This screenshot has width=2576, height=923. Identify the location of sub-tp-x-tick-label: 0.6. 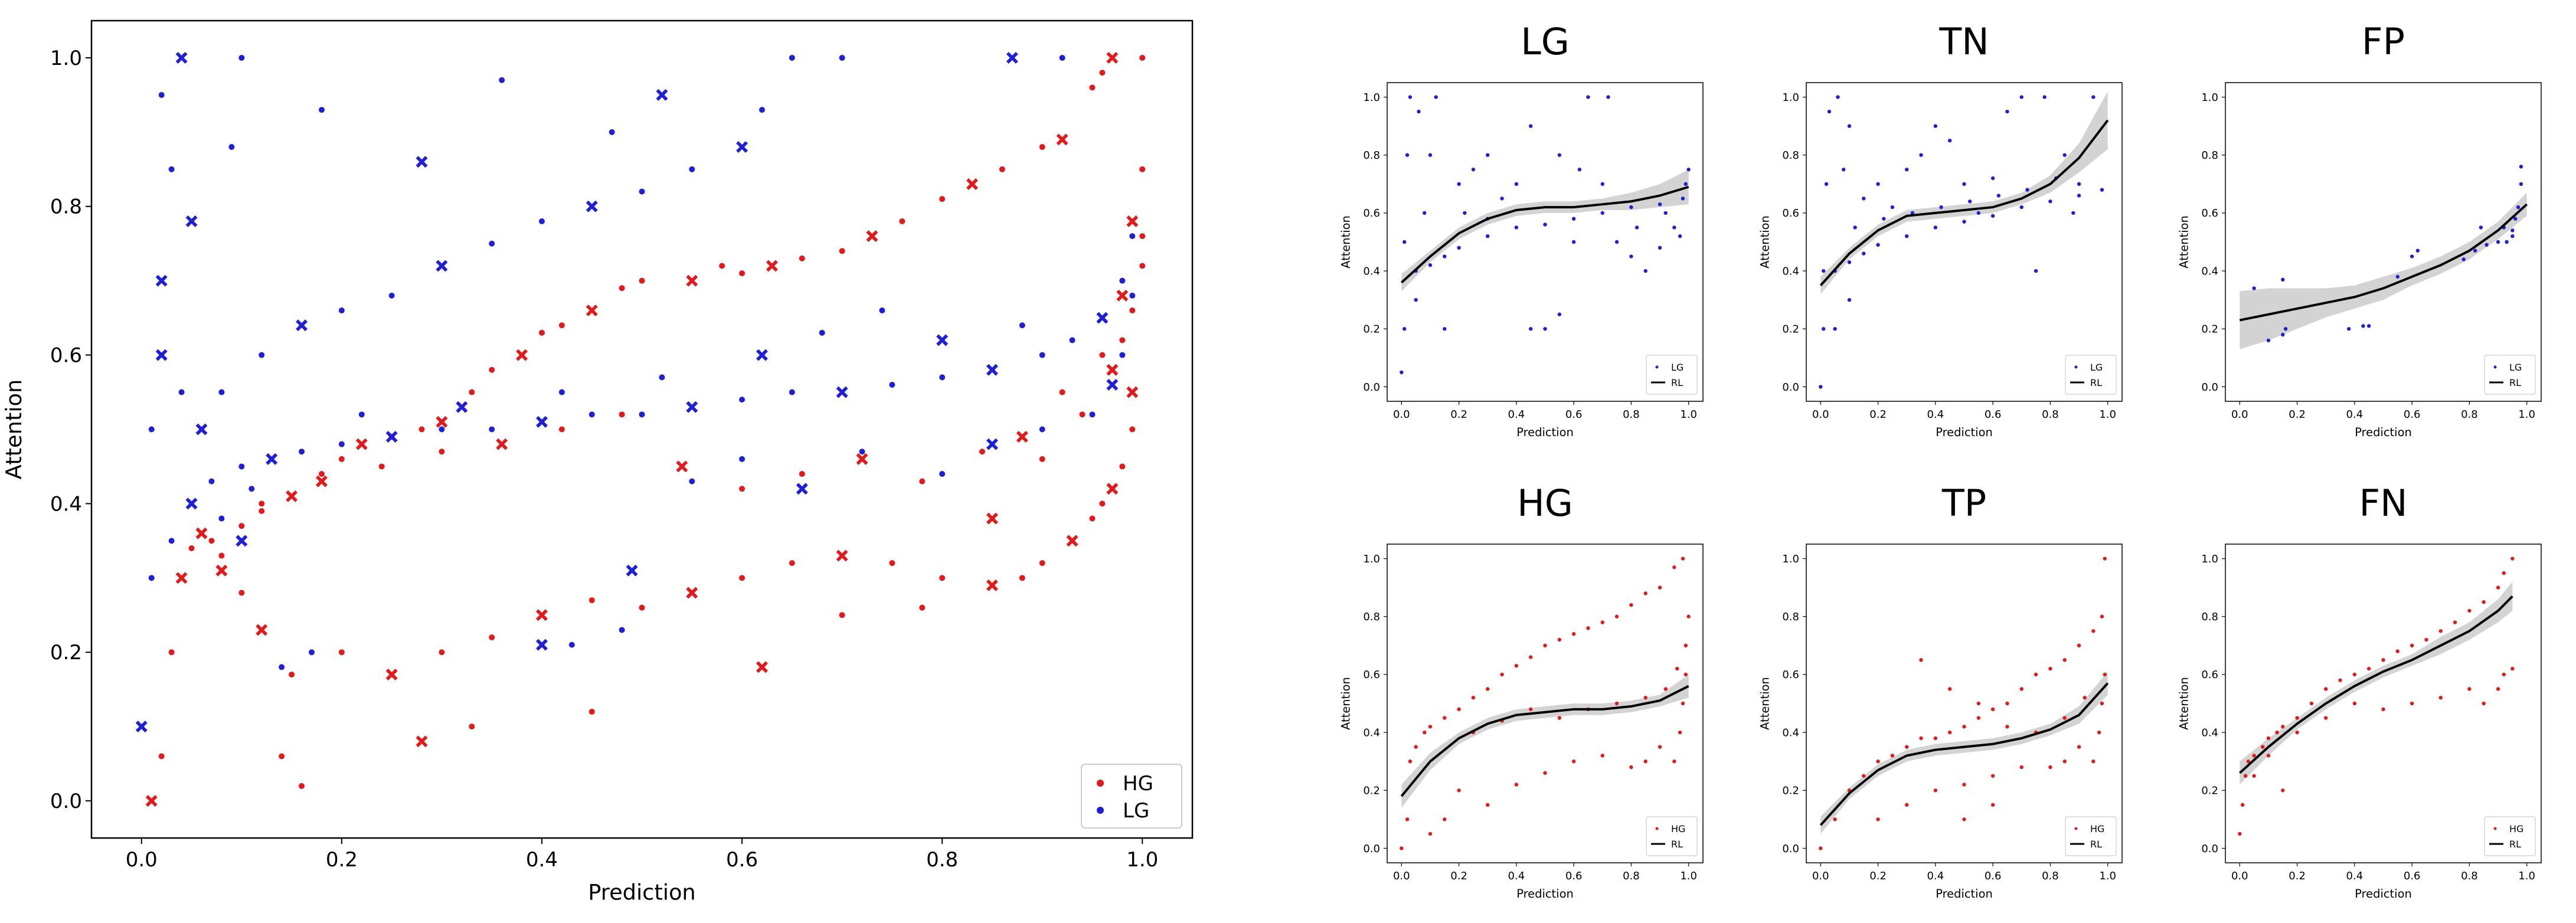
(1993, 876).